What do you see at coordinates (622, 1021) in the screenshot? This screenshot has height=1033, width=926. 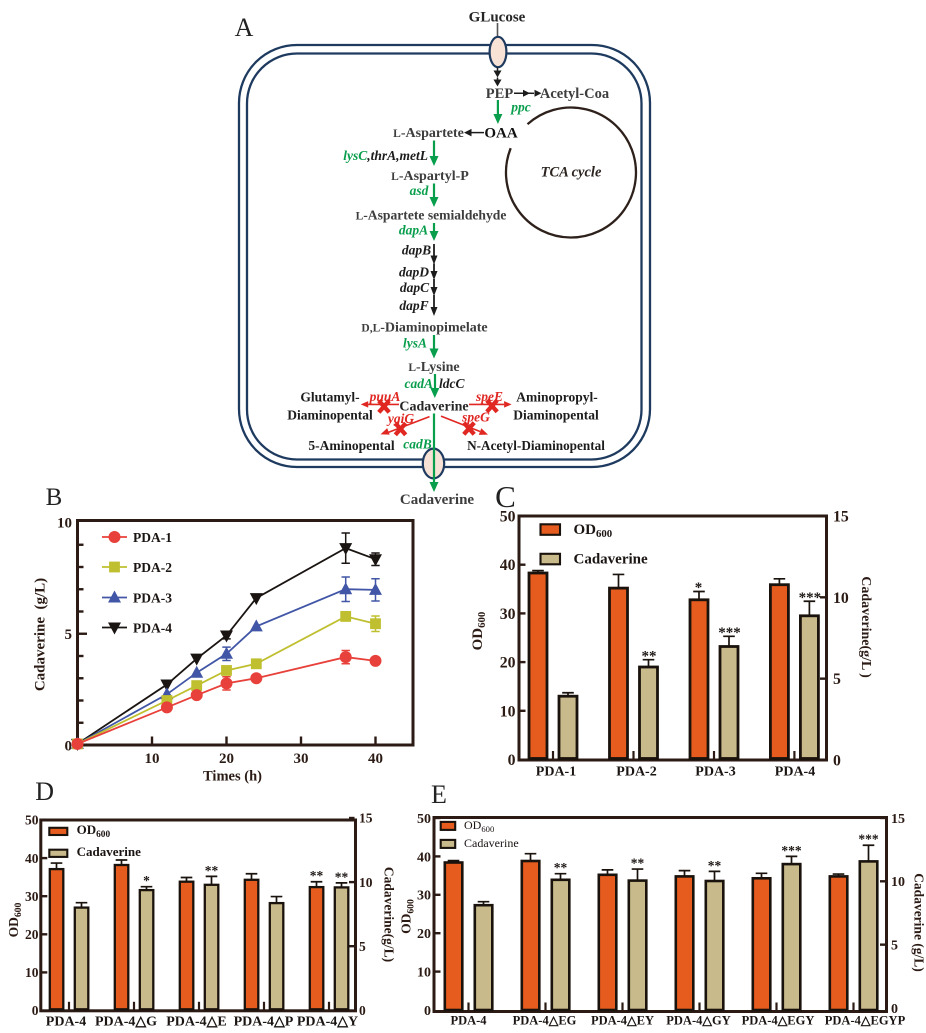 I see `svg-text: PDA-4△EY` at bounding box center [622, 1021].